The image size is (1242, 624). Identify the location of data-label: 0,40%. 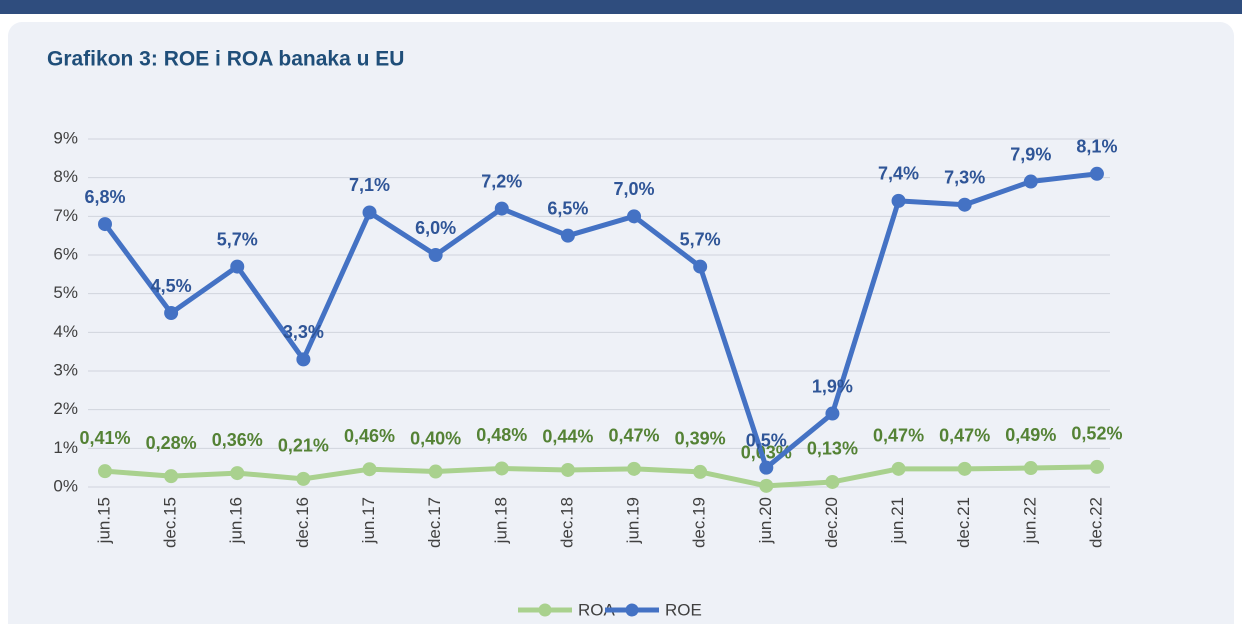
(435, 438).